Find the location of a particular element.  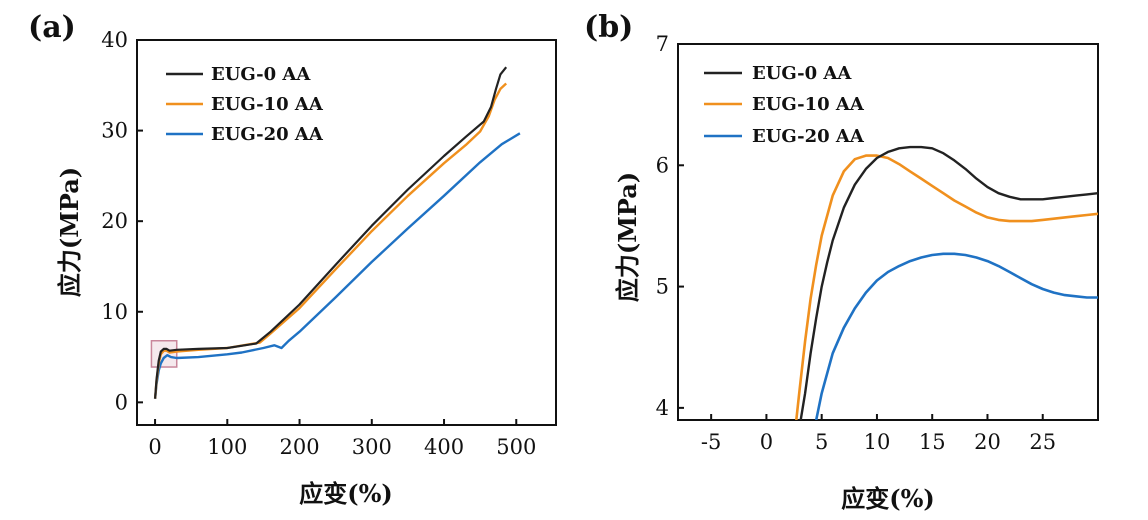

panel-b-series-lines is located at coordinates (946, 282).